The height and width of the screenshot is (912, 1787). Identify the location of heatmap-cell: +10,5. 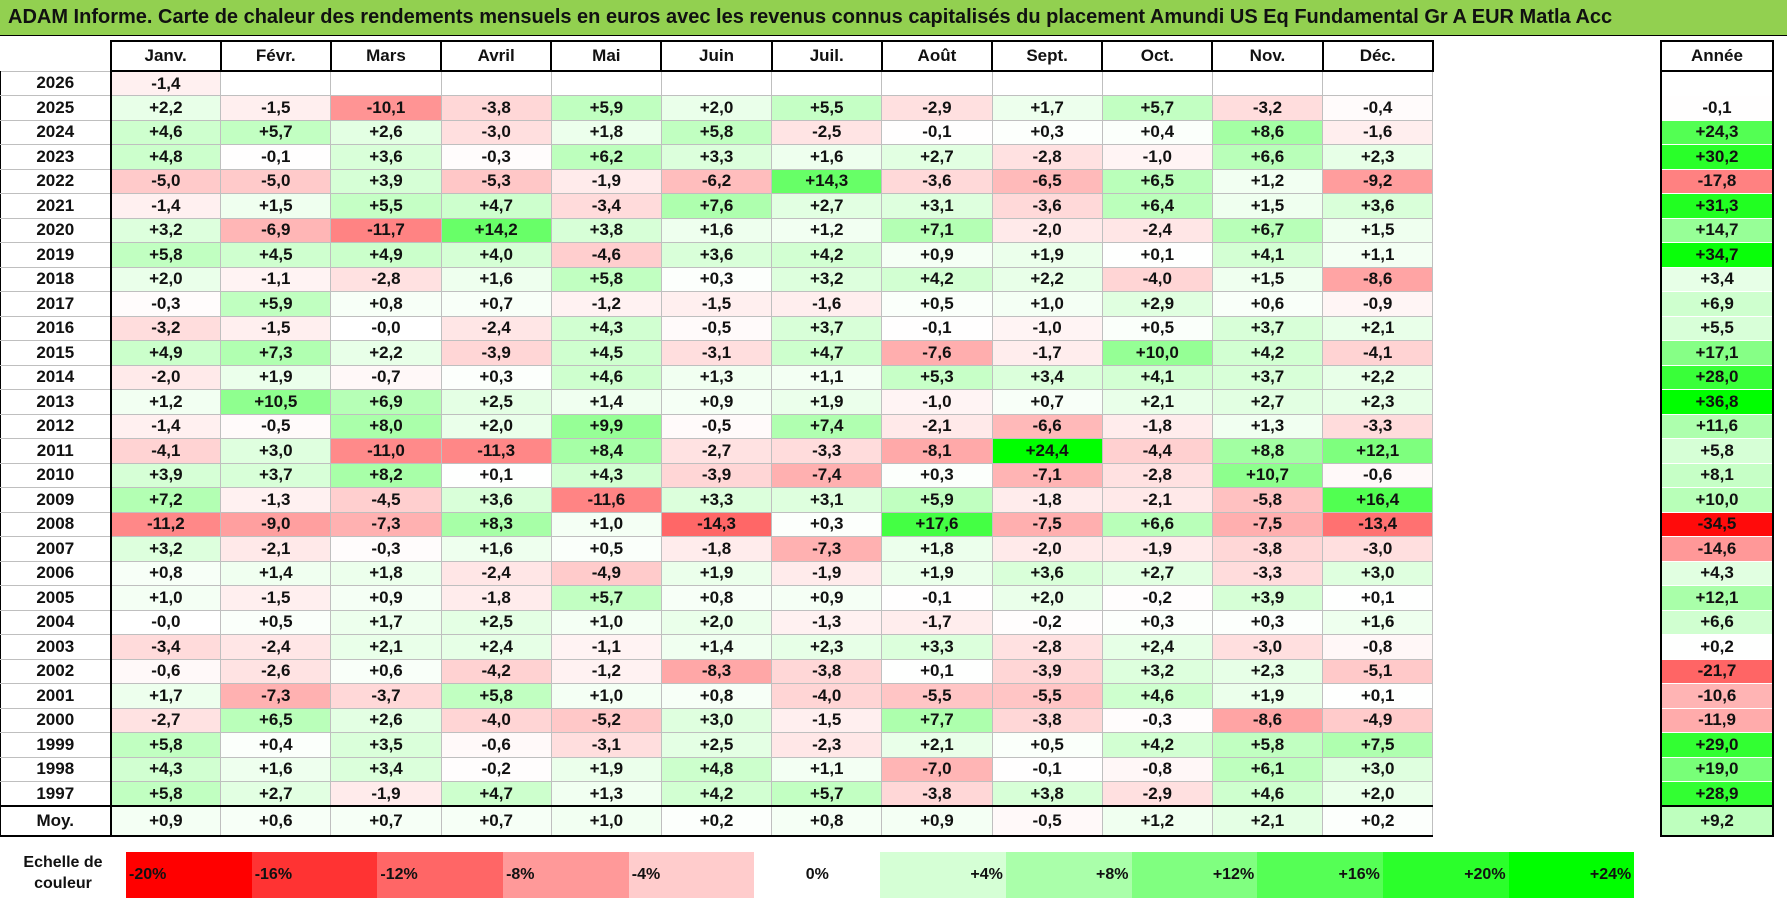
(276, 402).